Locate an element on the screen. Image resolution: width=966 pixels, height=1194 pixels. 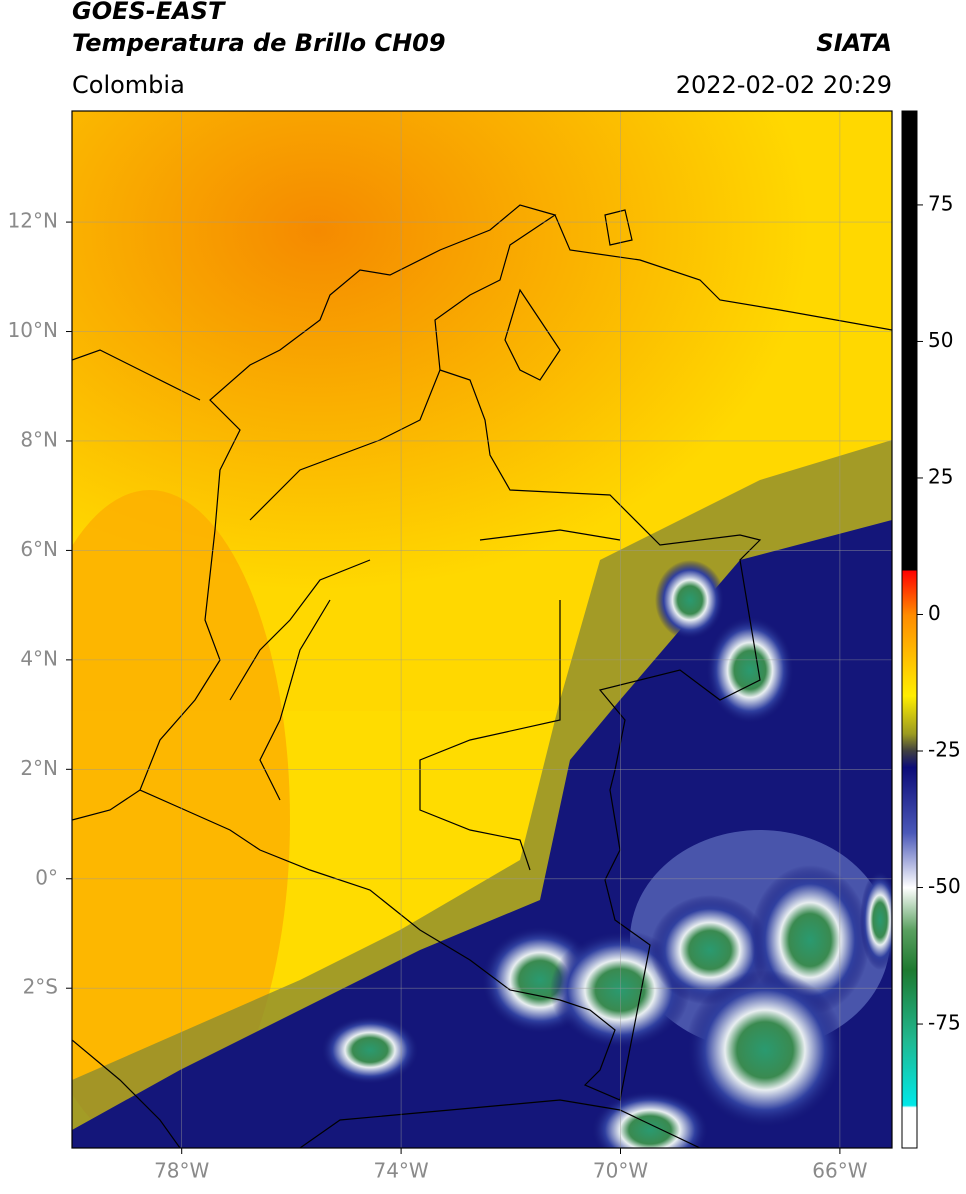
region: Colombia is located at coordinates (128, 85).